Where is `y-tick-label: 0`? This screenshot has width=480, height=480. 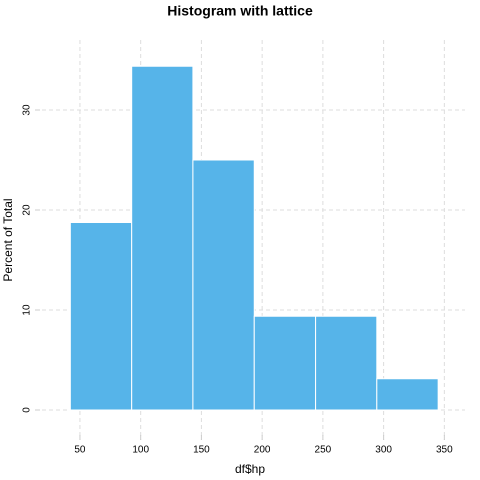 y-tick-label: 0 is located at coordinates (27, 410).